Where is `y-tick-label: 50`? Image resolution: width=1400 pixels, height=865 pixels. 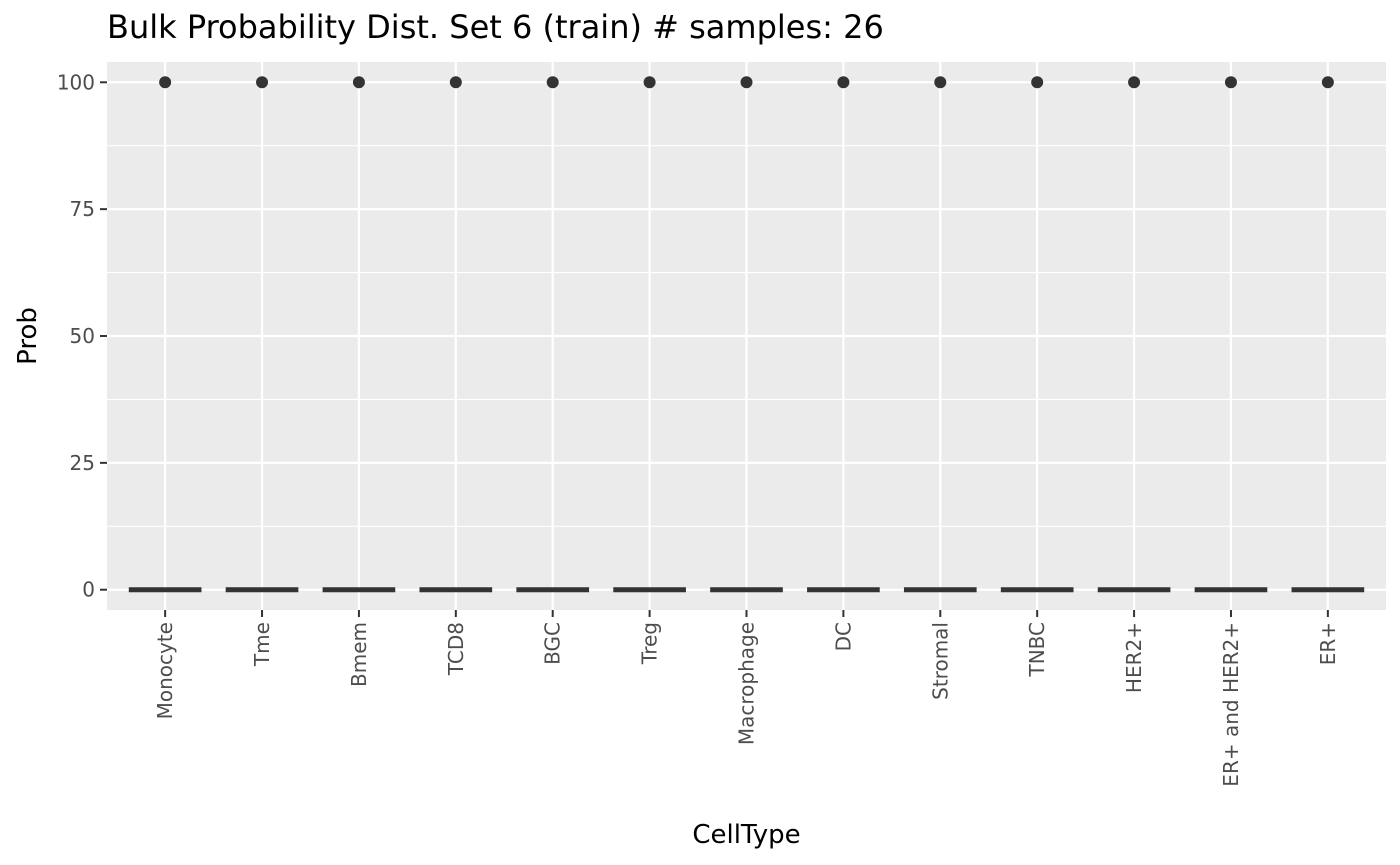
y-tick-label: 50 is located at coordinates (82, 336).